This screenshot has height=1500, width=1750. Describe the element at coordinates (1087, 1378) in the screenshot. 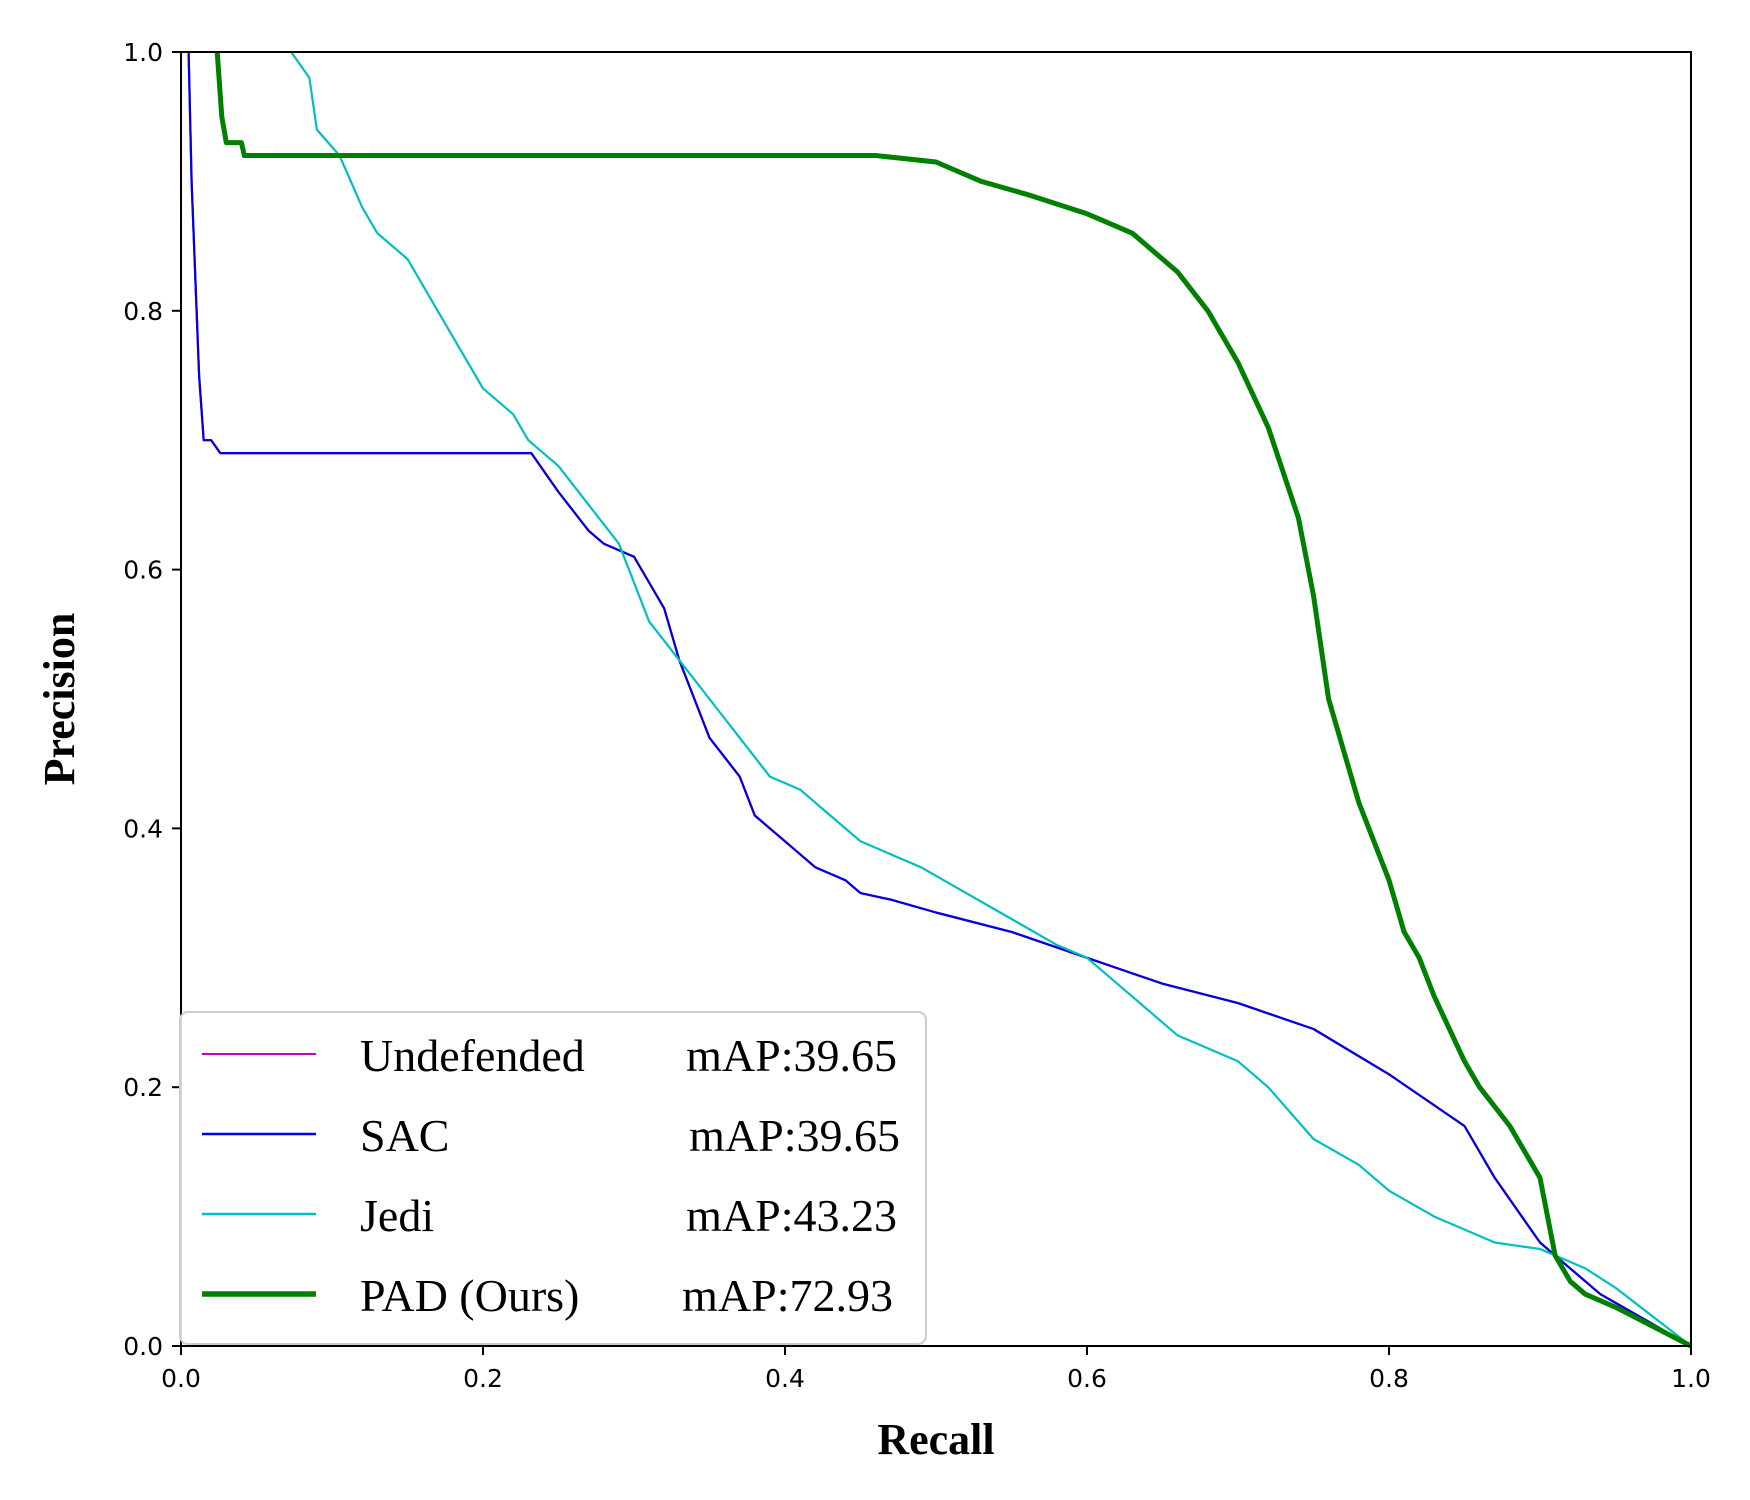

I see `x-tick-label: 0.6` at that location.